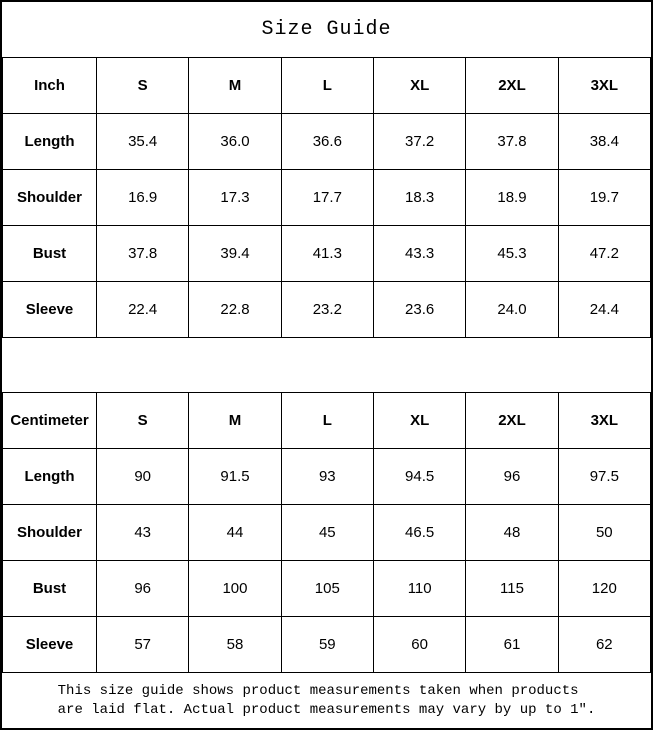 The image size is (653, 730). I want to click on value-cell: 24.4, so click(604, 309).